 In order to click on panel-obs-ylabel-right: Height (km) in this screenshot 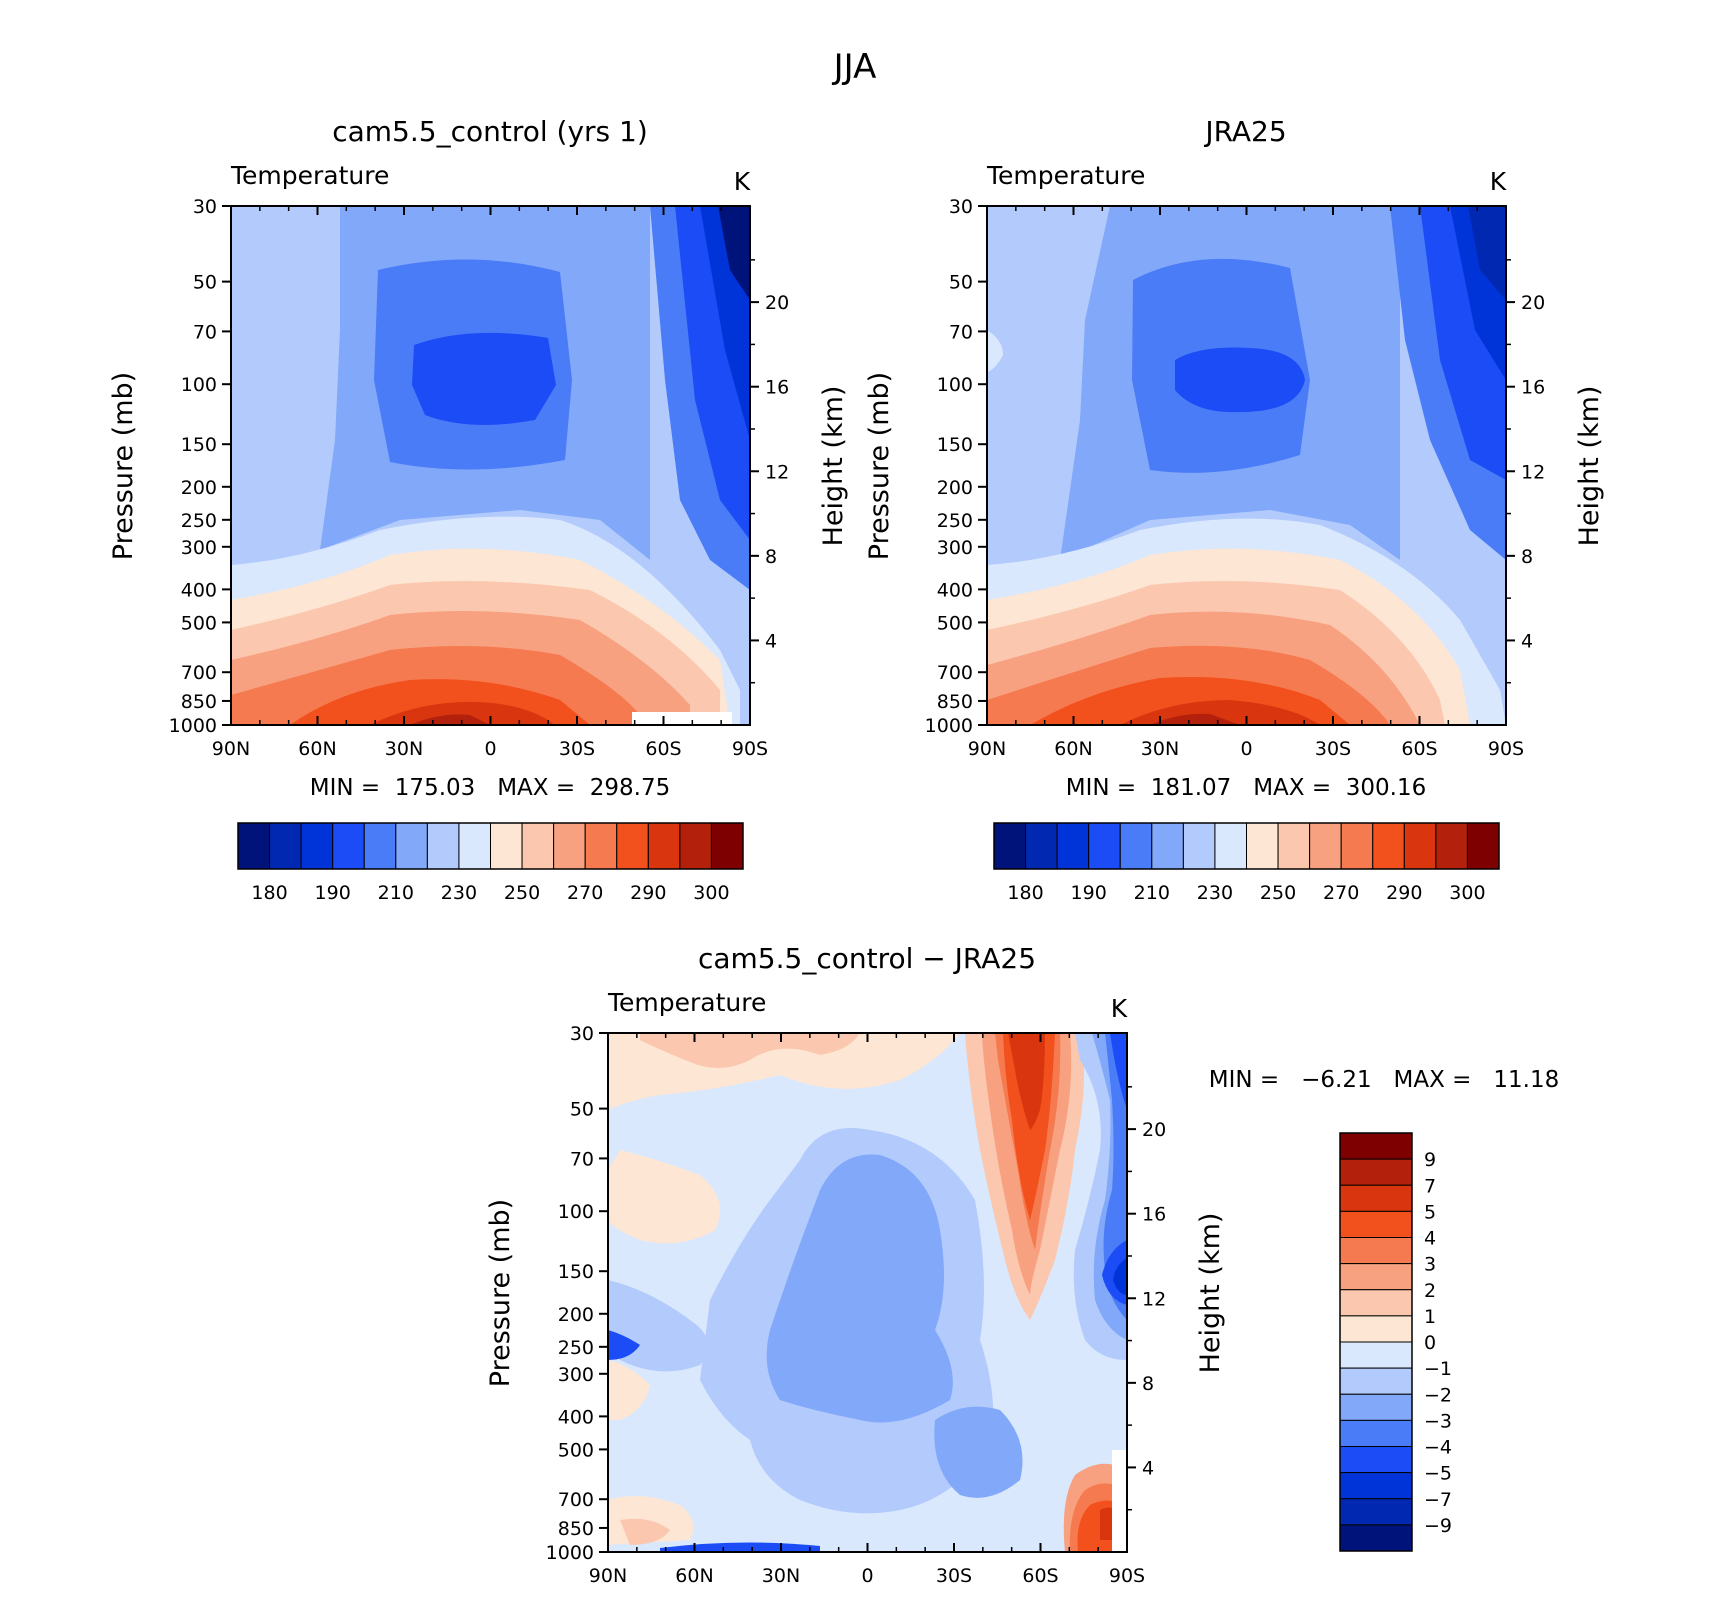, I will do `click(1589, 466)`.